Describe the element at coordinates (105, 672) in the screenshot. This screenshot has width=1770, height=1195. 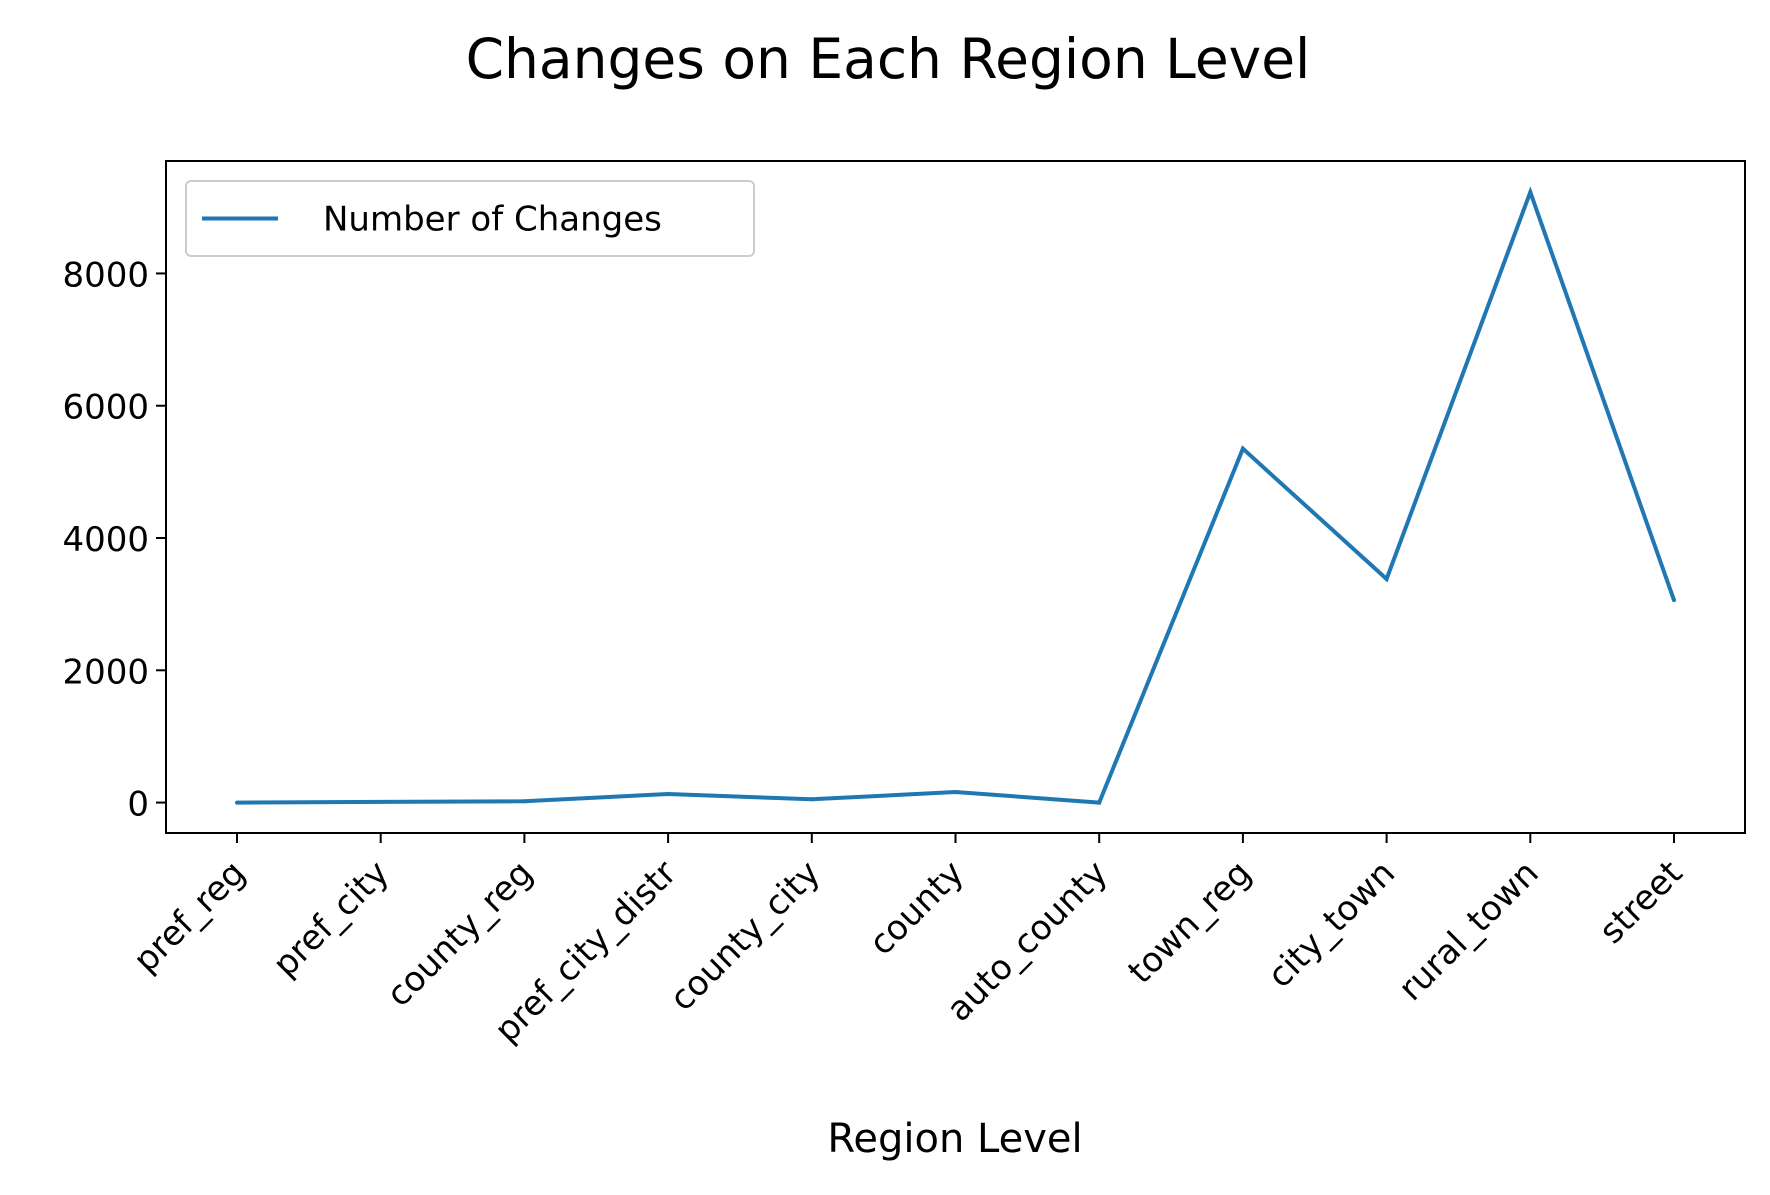
I see `y-tick-label: 2000` at that location.